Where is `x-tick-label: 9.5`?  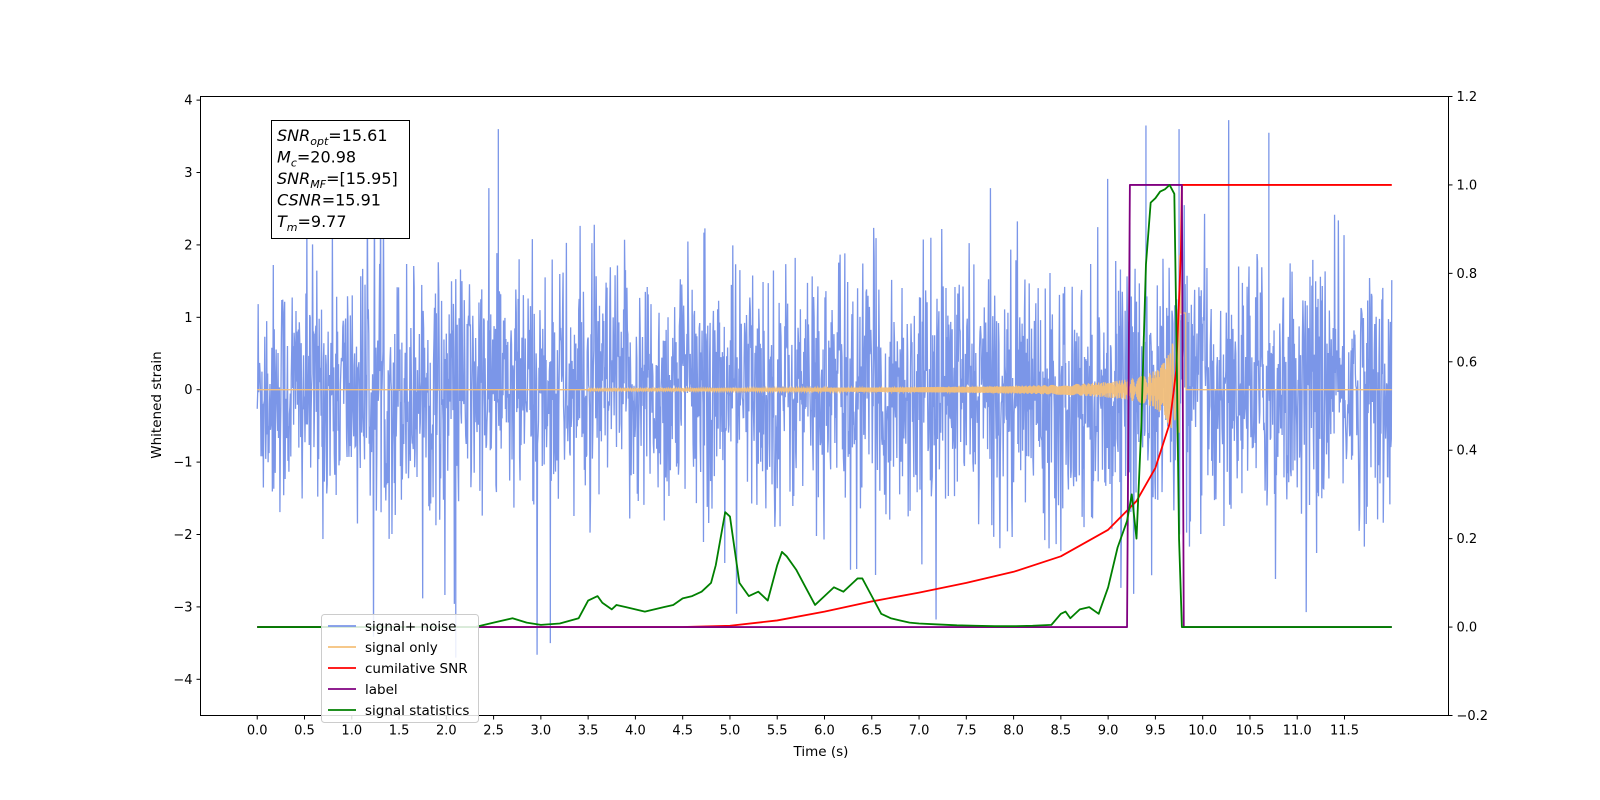
x-tick-label: 9.5 is located at coordinates (1155, 731).